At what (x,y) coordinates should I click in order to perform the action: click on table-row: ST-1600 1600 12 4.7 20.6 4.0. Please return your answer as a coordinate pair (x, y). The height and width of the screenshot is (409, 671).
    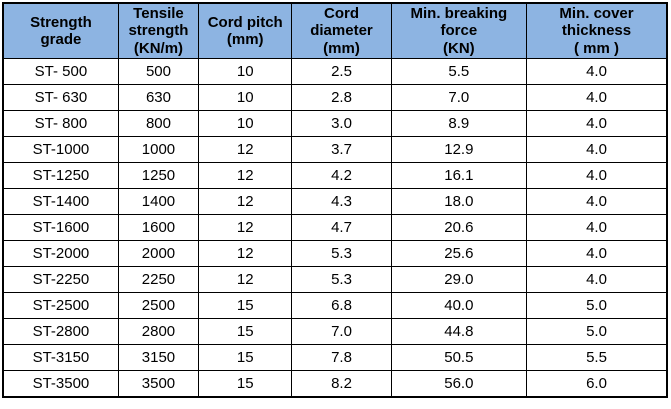
    Looking at the image, I should click on (335, 227).